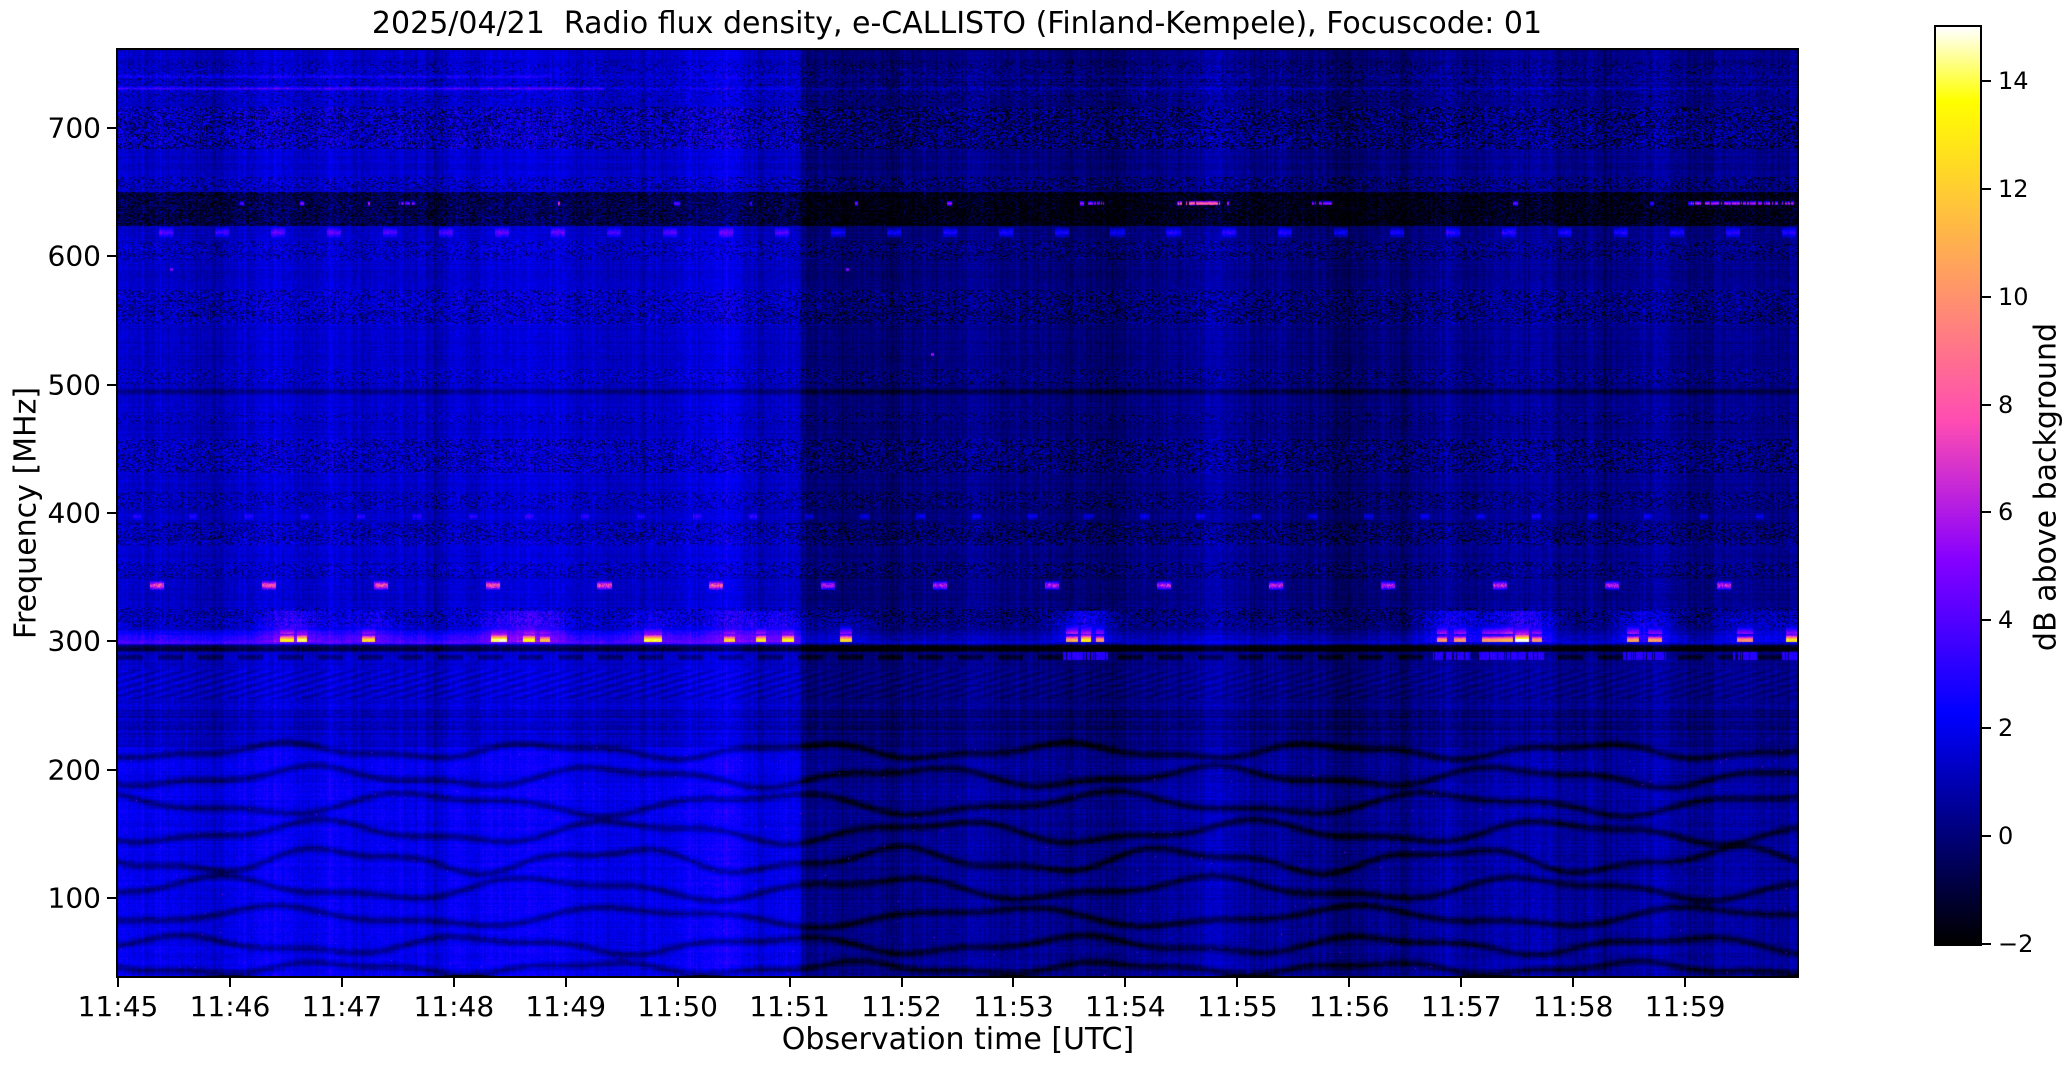 The height and width of the screenshot is (1067, 2066). I want to click on colorbar-tick-label: −2, so click(2016, 944).